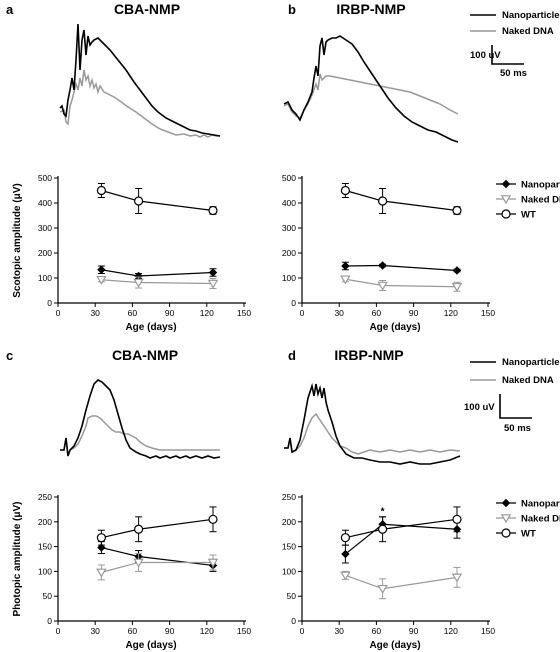 Image resolution: width=560 pixels, height=652 pixels. What do you see at coordinates (498, 414) in the screenshot?
I see `scale-bar-d: 100 uV 50 ms` at bounding box center [498, 414].